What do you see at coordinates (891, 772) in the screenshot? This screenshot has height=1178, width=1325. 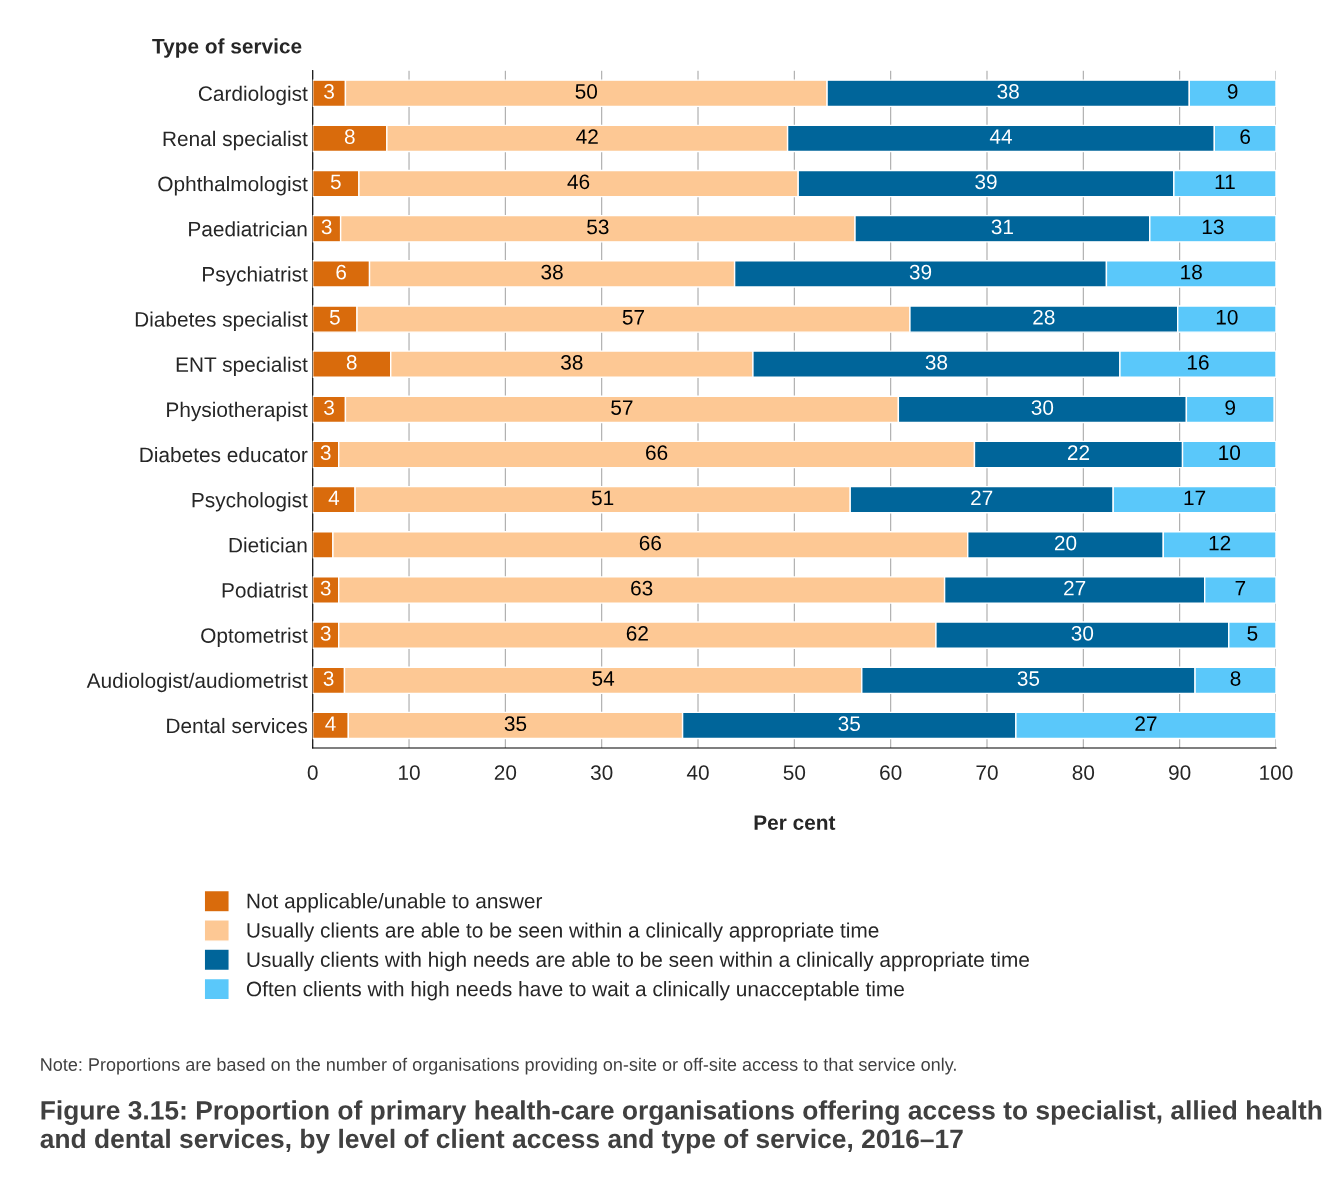 I see `x-tick-label: 60` at bounding box center [891, 772].